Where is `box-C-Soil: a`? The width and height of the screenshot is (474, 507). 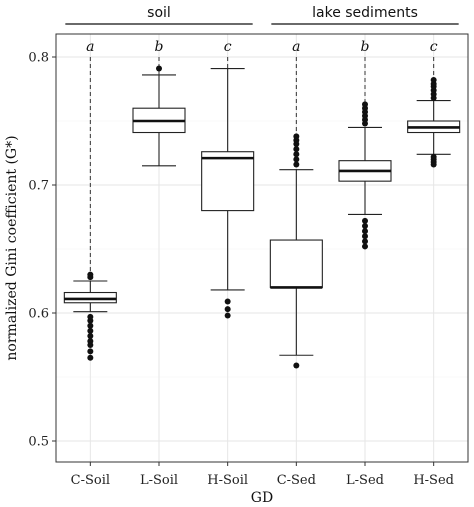
box-C-Soil: a is located at coordinates (90, 200).